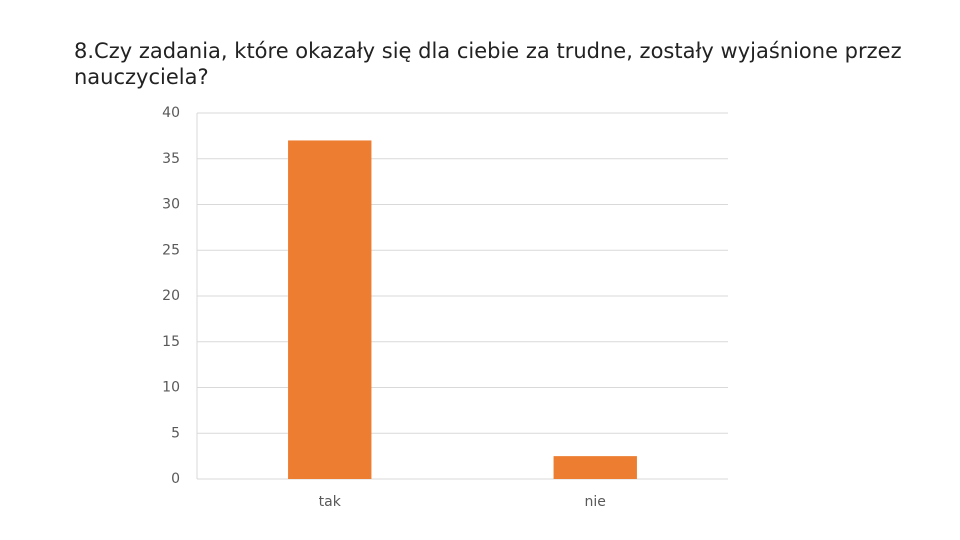 The height and width of the screenshot is (540, 960). I want to click on y-tick-label: 40, so click(171, 113).